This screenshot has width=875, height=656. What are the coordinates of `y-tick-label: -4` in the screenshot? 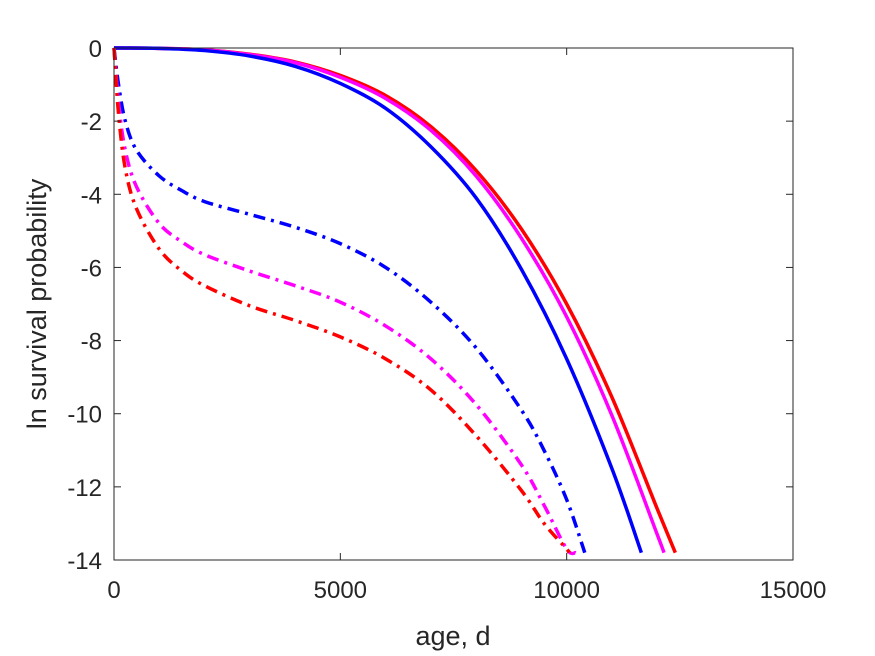 It's located at (91, 195).